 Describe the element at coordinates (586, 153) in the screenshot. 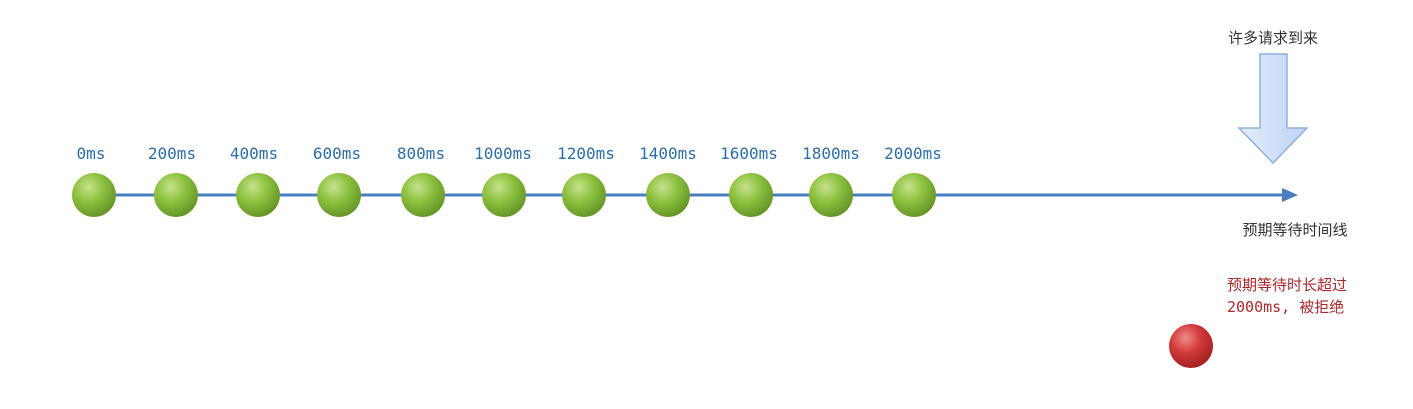

I see `tick-label: 1200ms` at that location.